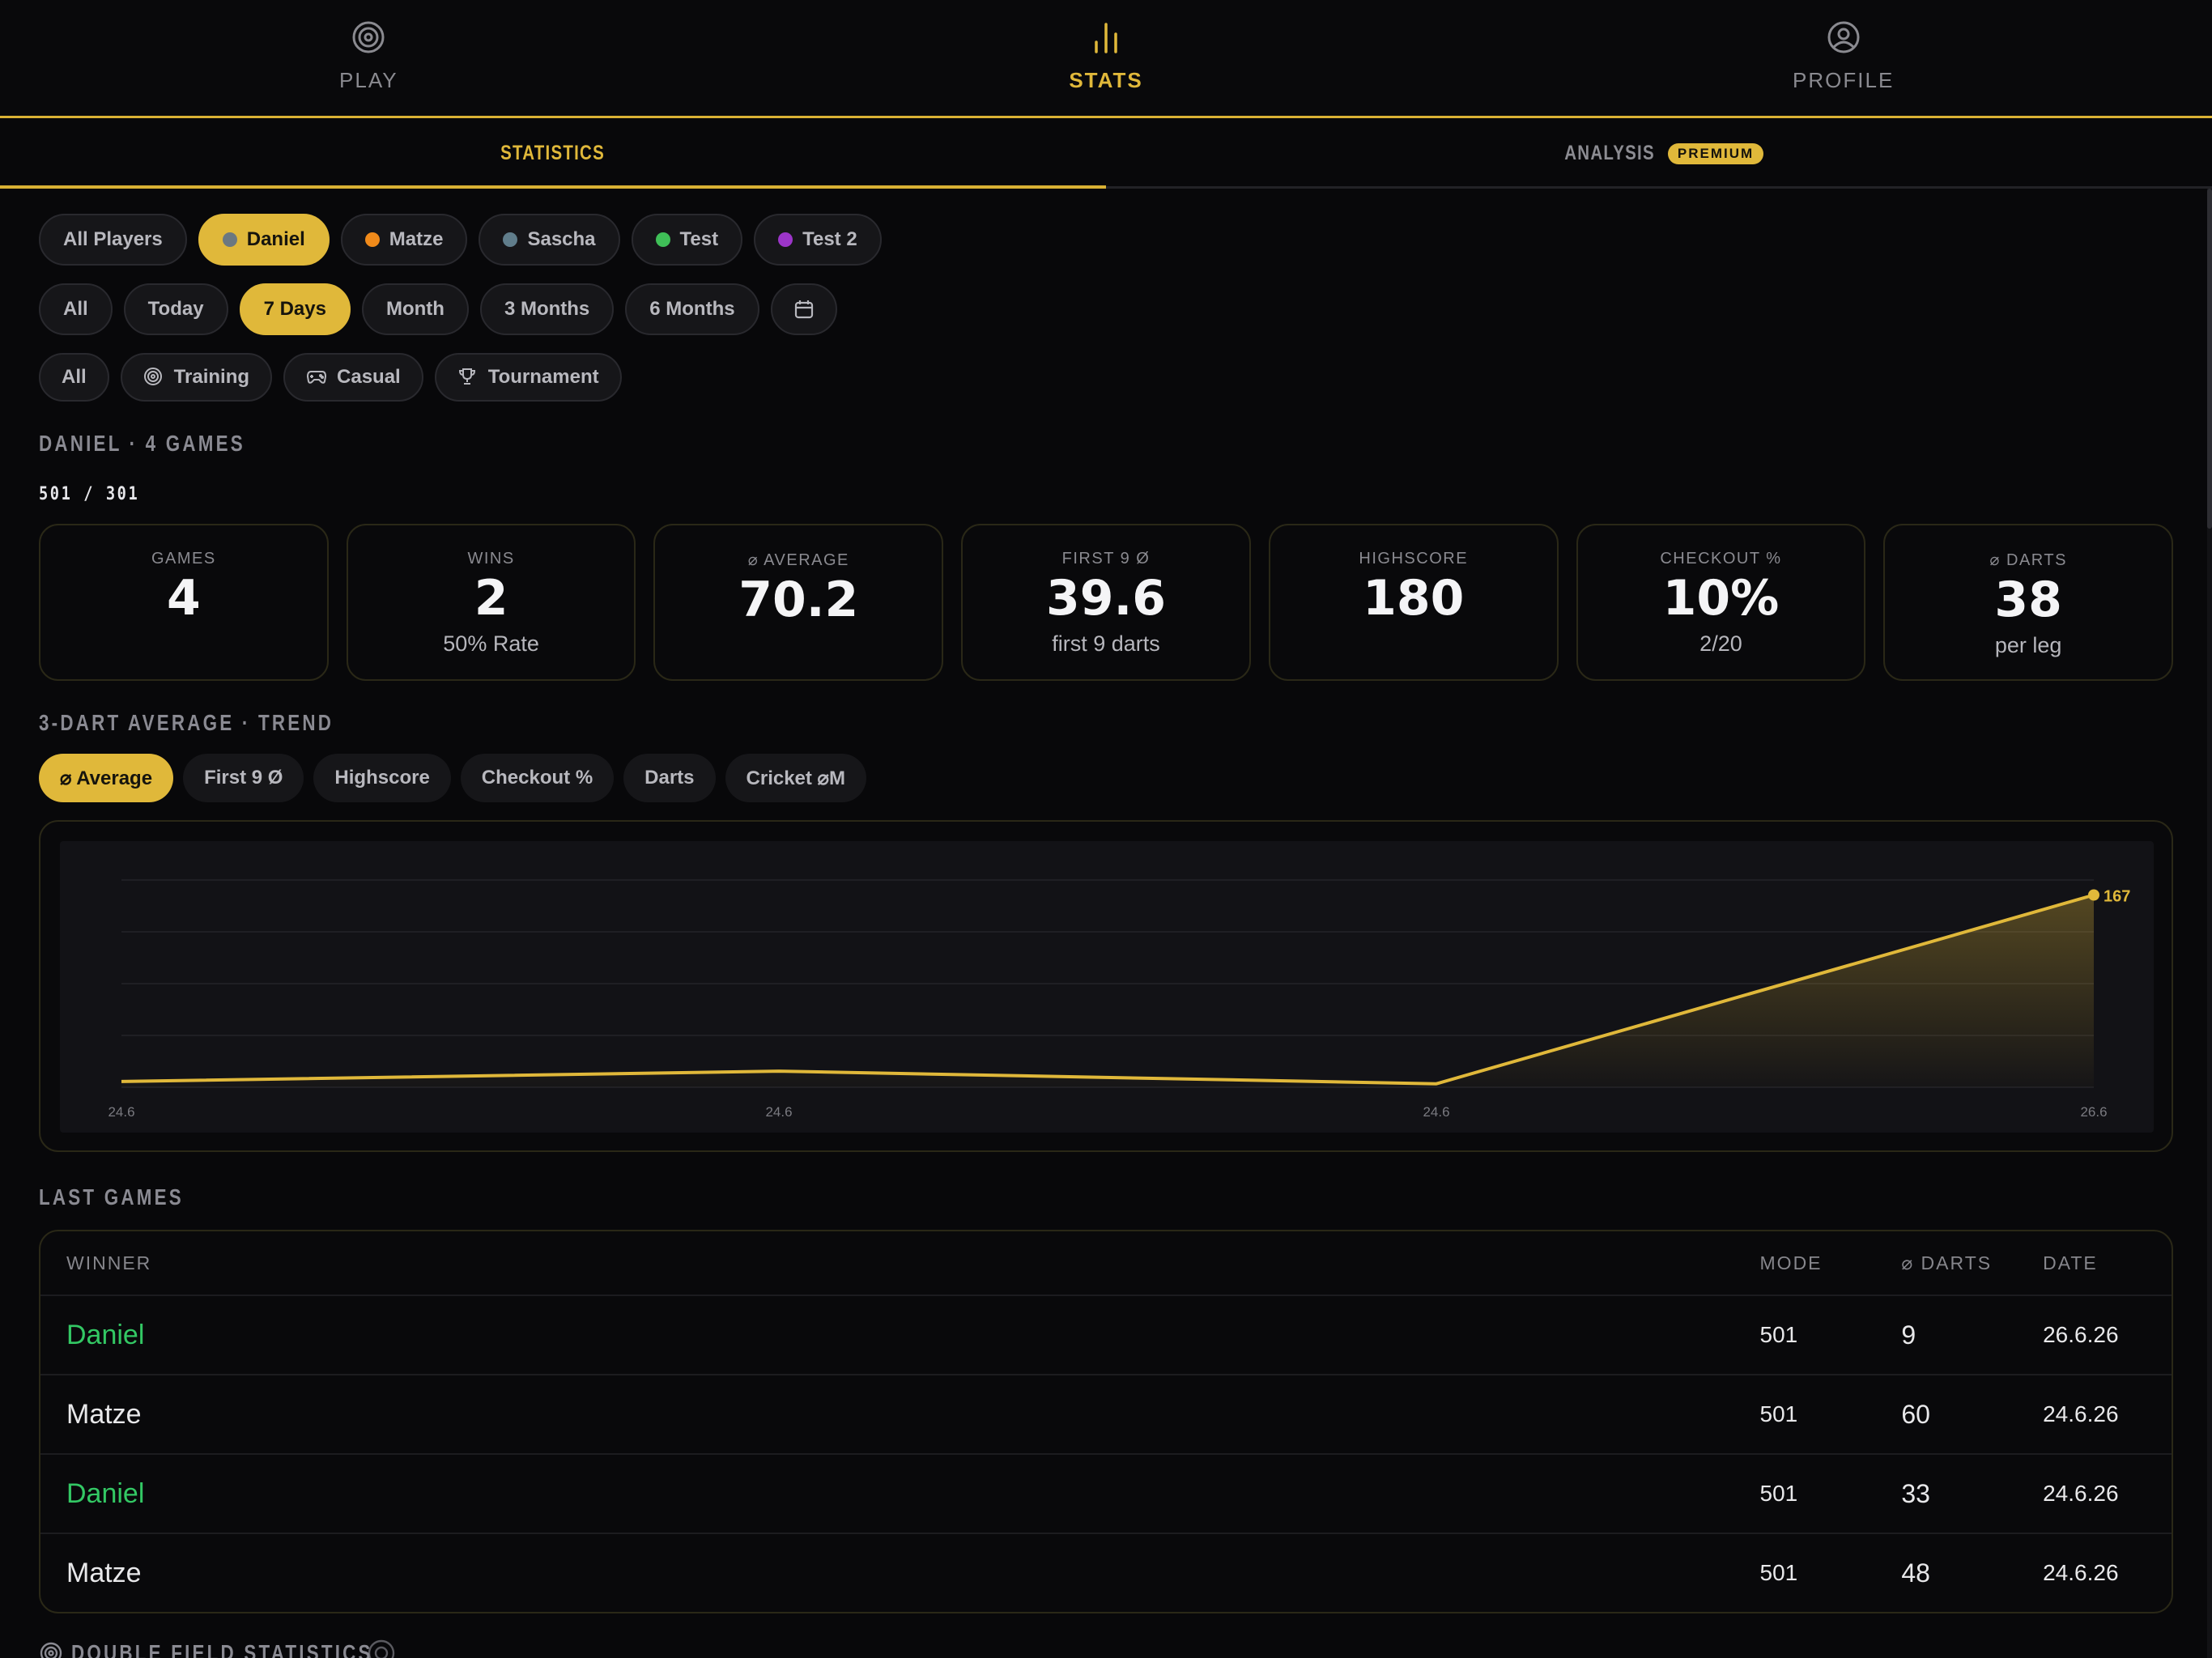 The width and height of the screenshot is (2212, 1658). I want to click on metric-chip-checkout: Checkout %, so click(538, 778).